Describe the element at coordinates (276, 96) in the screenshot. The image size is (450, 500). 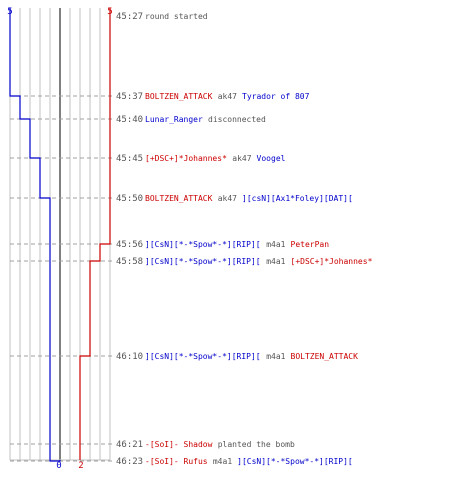
I see `event-text: Tyrador of 807` at that location.